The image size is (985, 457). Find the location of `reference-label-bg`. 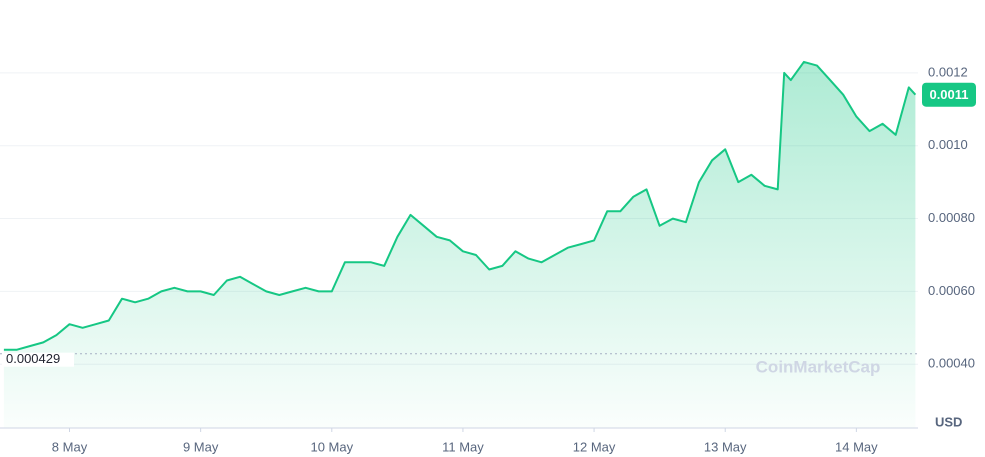

reference-label-bg is located at coordinates (38, 359).